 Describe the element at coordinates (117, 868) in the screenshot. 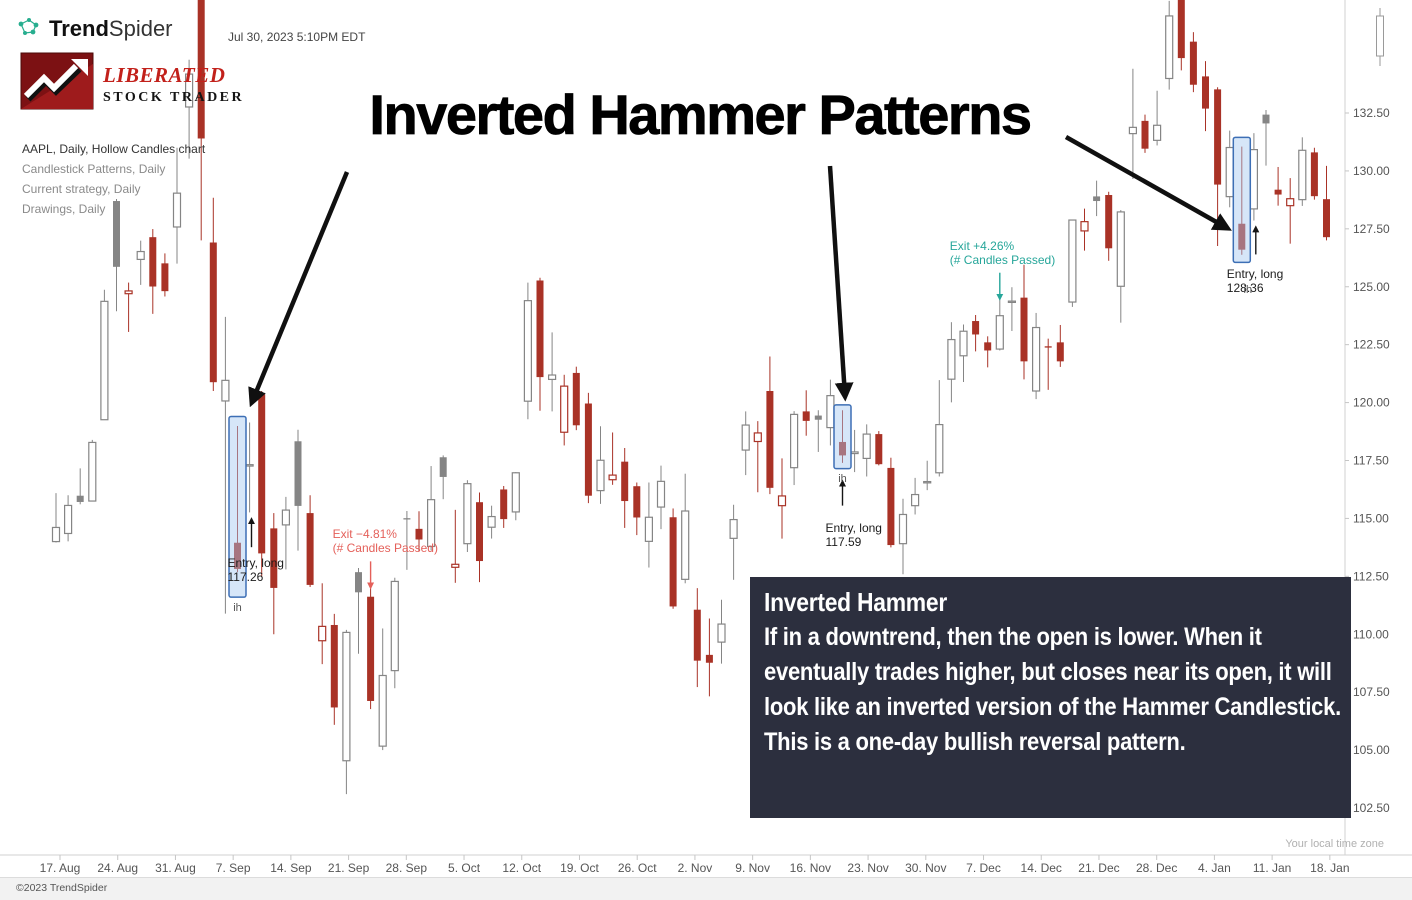

I see `time-axis-label: 24. Aug` at that location.